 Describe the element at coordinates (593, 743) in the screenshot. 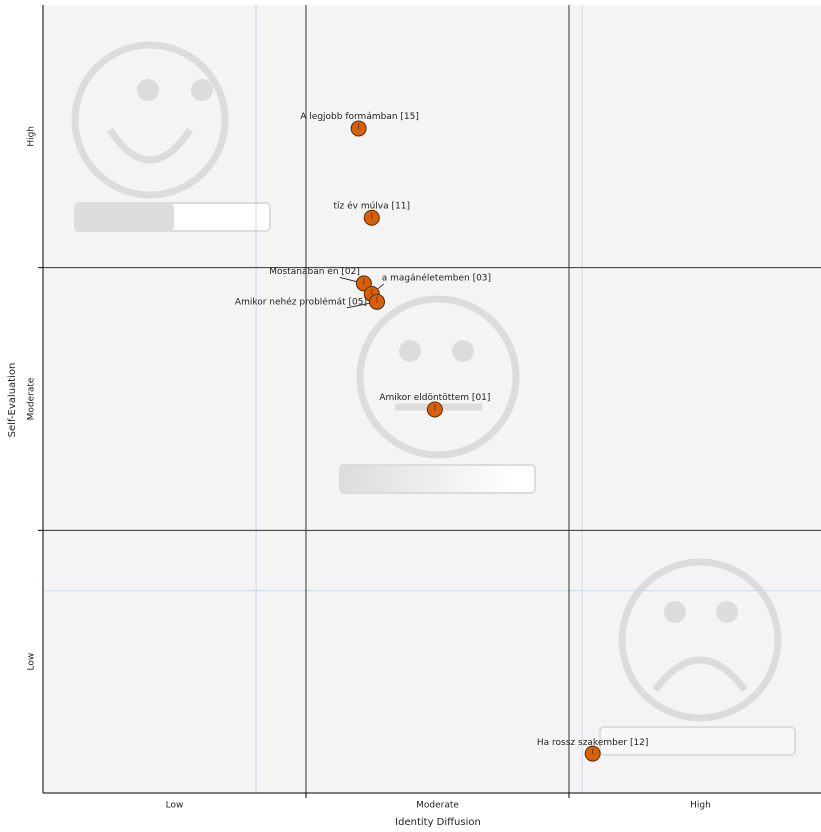

I see `point-label: Ha rossz szakember [12]` at that location.